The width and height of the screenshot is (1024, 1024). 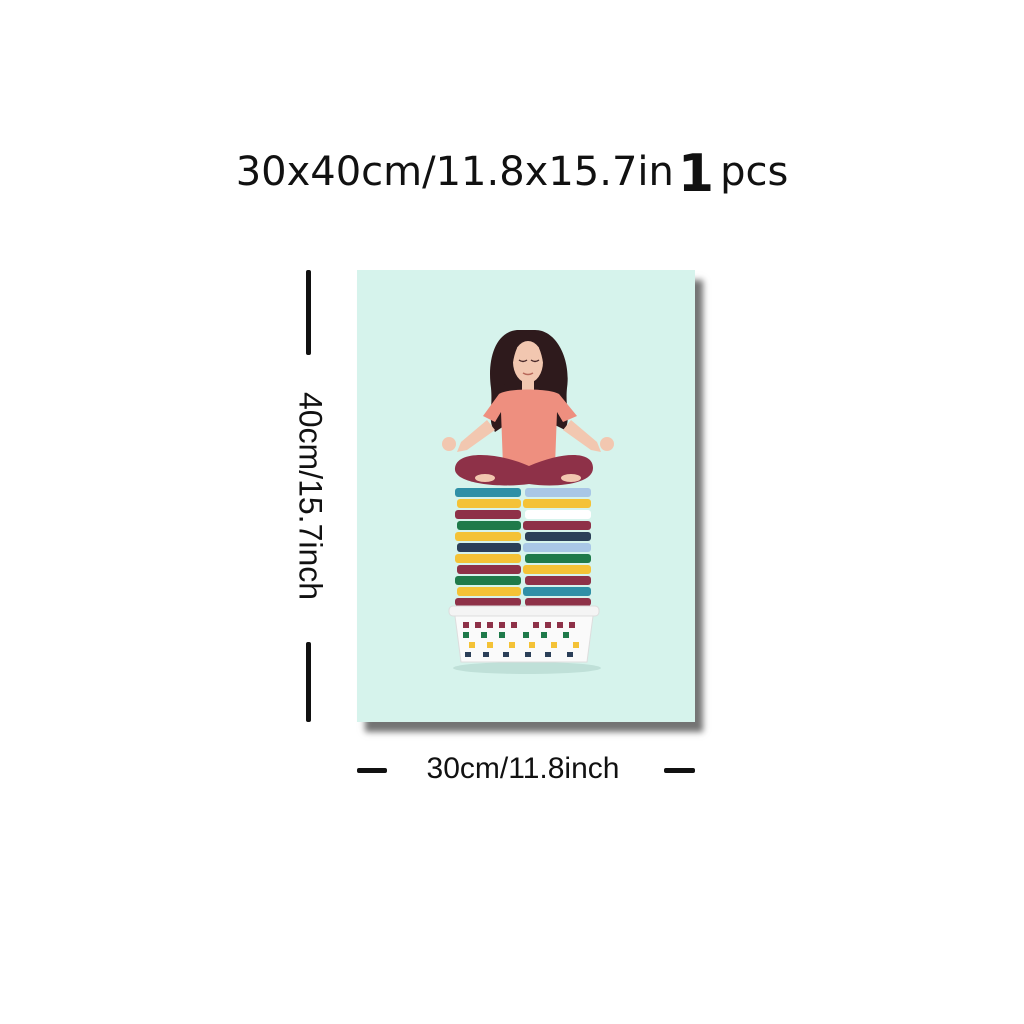 I want to click on poster-artwork, so click(x=526, y=496).